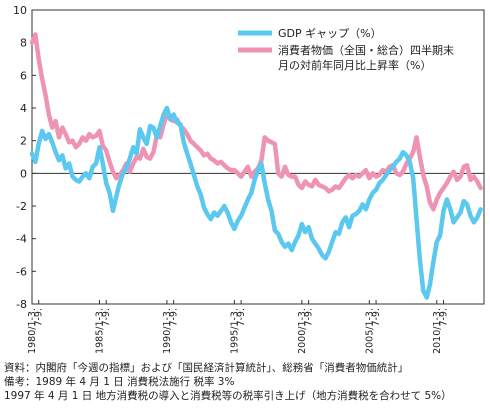 The width and height of the screenshot is (490, 414). Describe the element at coordinates (21, 206) in the screenshot. I see `y-tick-label: -2` at that location.